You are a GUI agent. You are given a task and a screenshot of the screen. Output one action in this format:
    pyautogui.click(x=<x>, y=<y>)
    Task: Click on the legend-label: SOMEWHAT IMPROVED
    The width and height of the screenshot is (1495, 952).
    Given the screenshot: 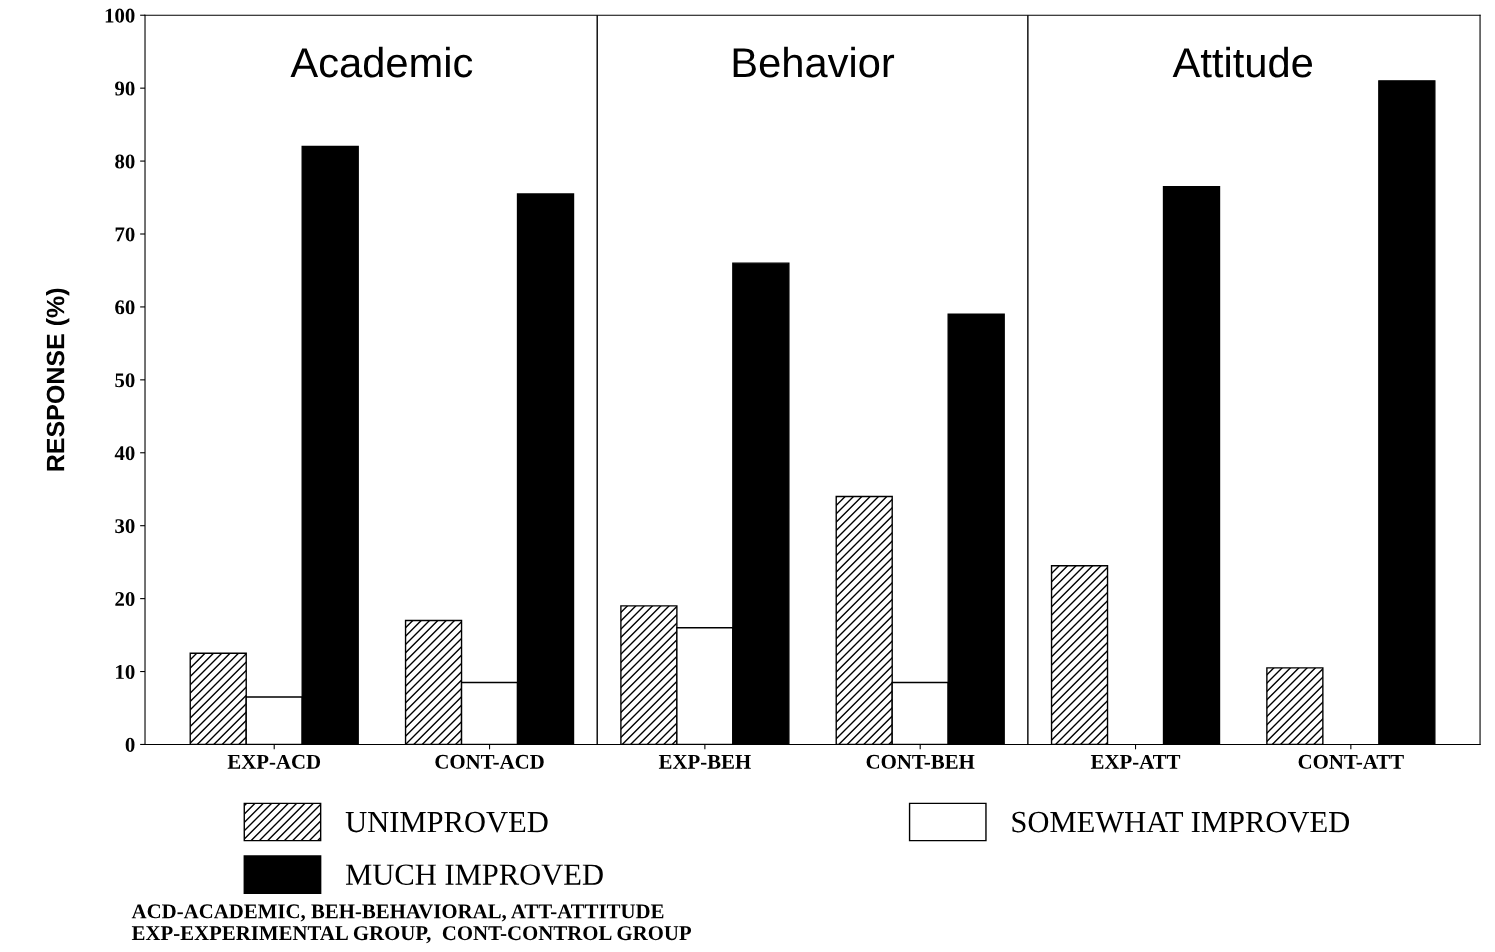 What is the action you would take?
    pyautogui.click(x=1180, y=822)
    